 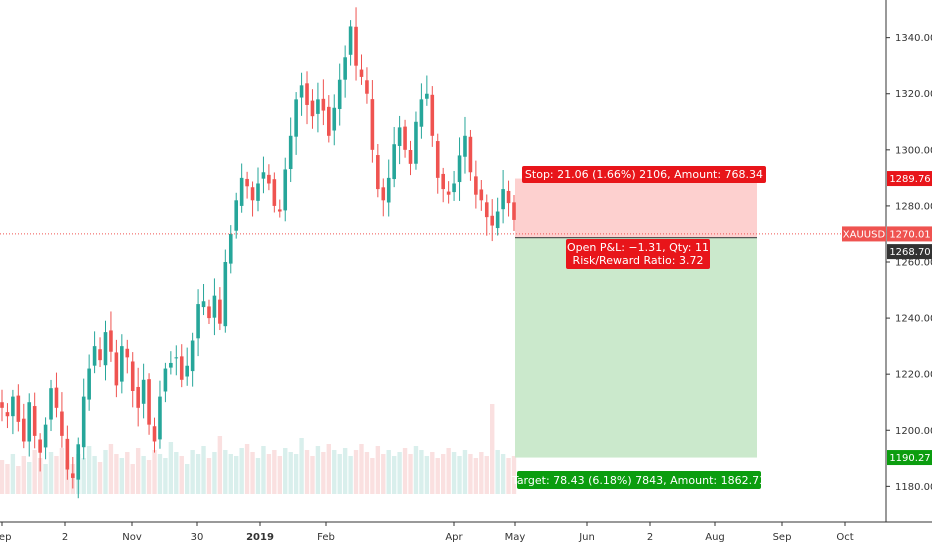 What do you see at coordinates (258, 449) in the screenshot?
I see `volume-bars` at bounding box center [258, 449].